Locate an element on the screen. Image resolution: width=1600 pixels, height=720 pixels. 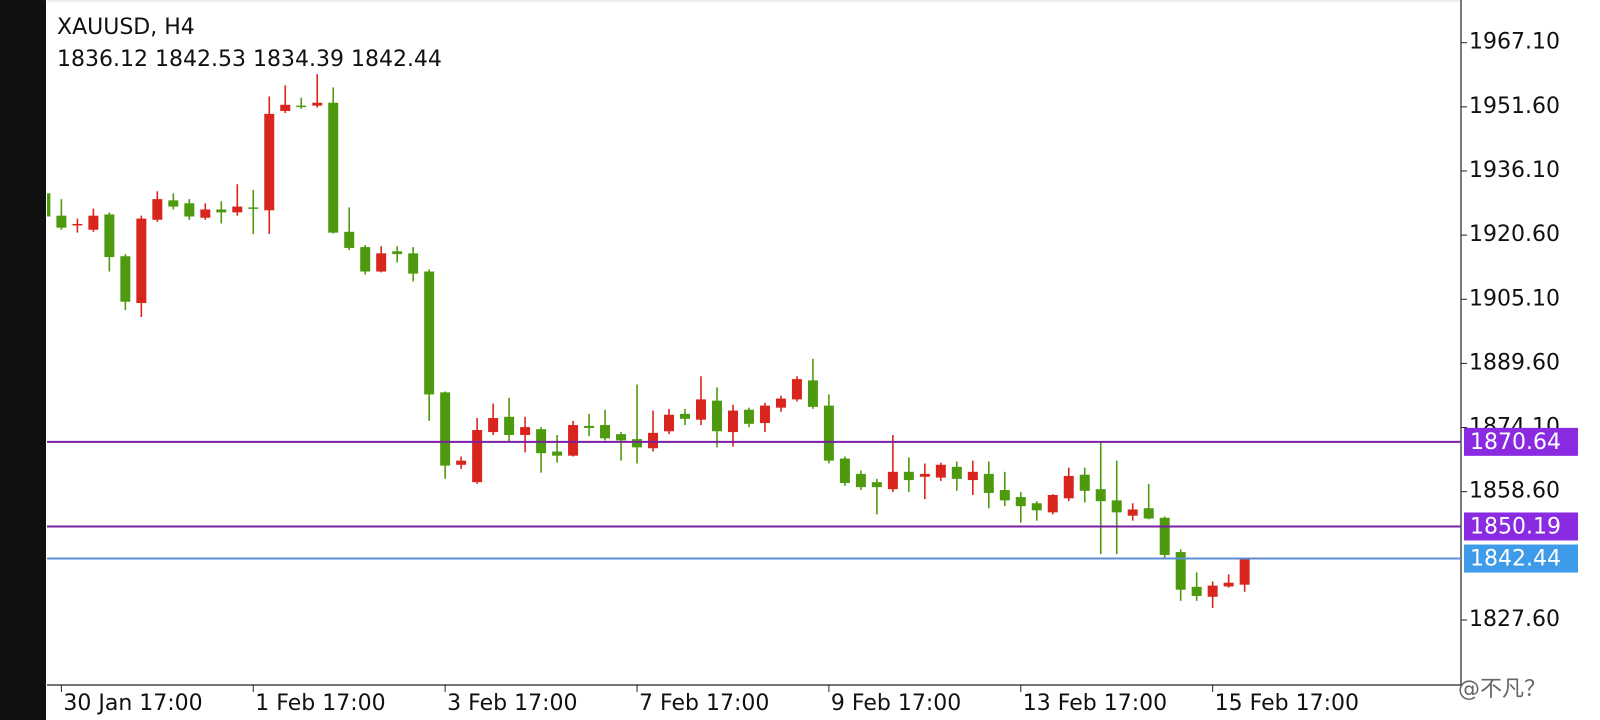
x-tick-label: 1 Feb 17:00 is located at coordinates (320, 703).